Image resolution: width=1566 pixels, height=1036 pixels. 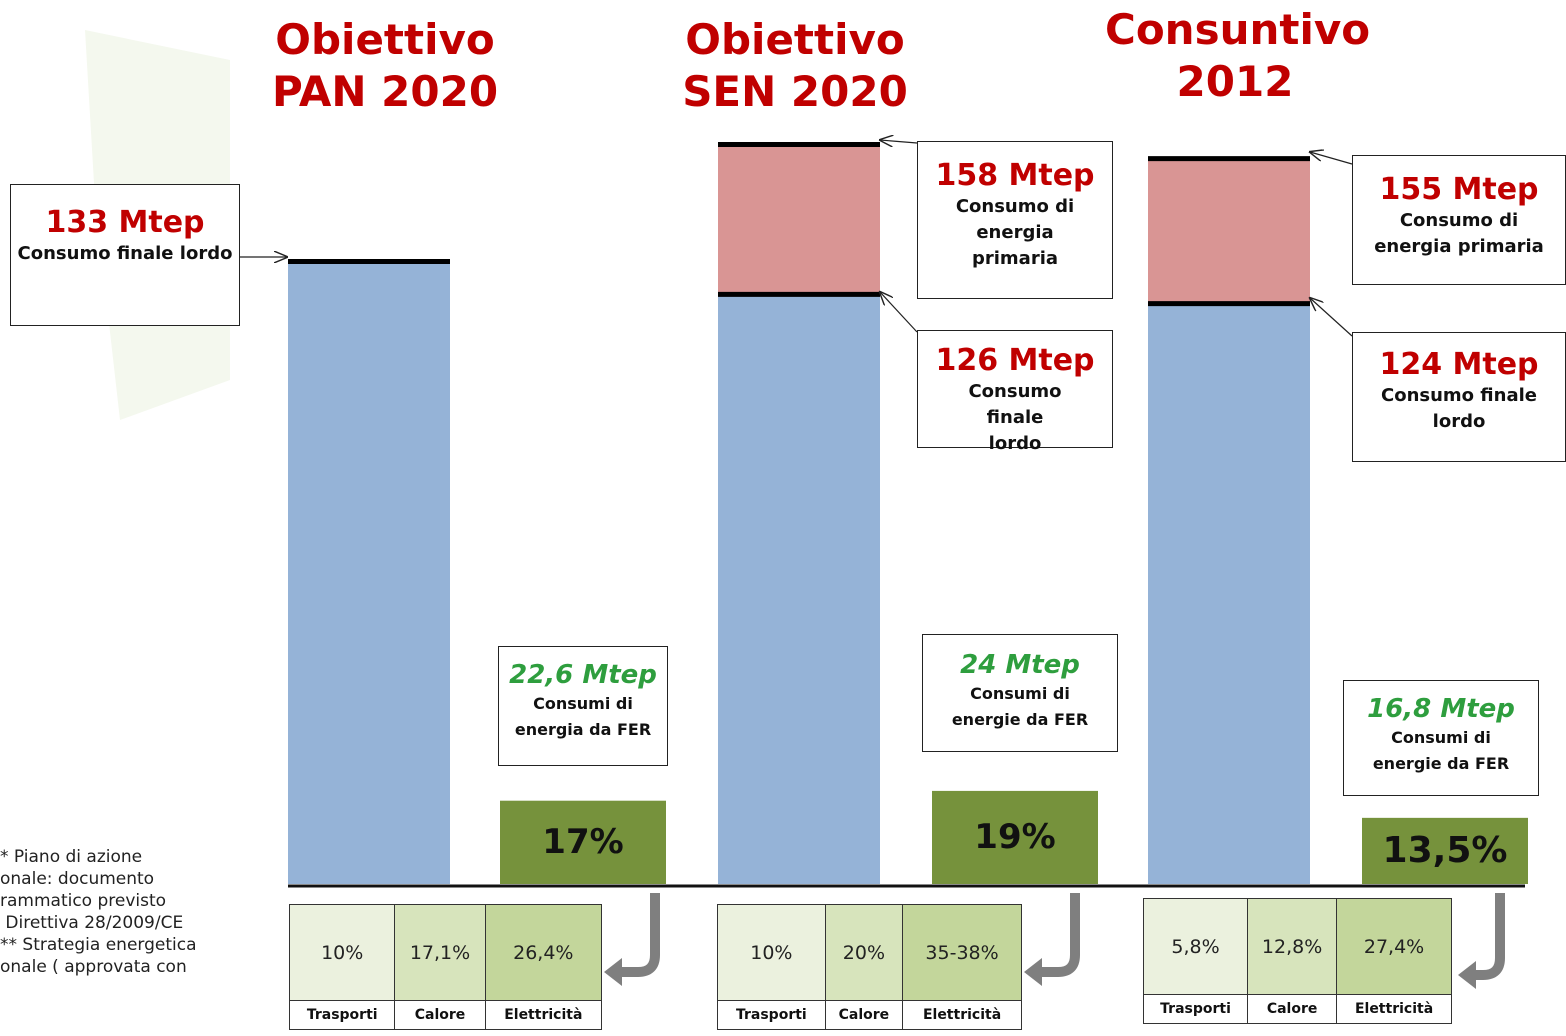 I want to click on callout-total-sen: 126 Mtep Consumo finale lordo, so click(x=1015, y=392).